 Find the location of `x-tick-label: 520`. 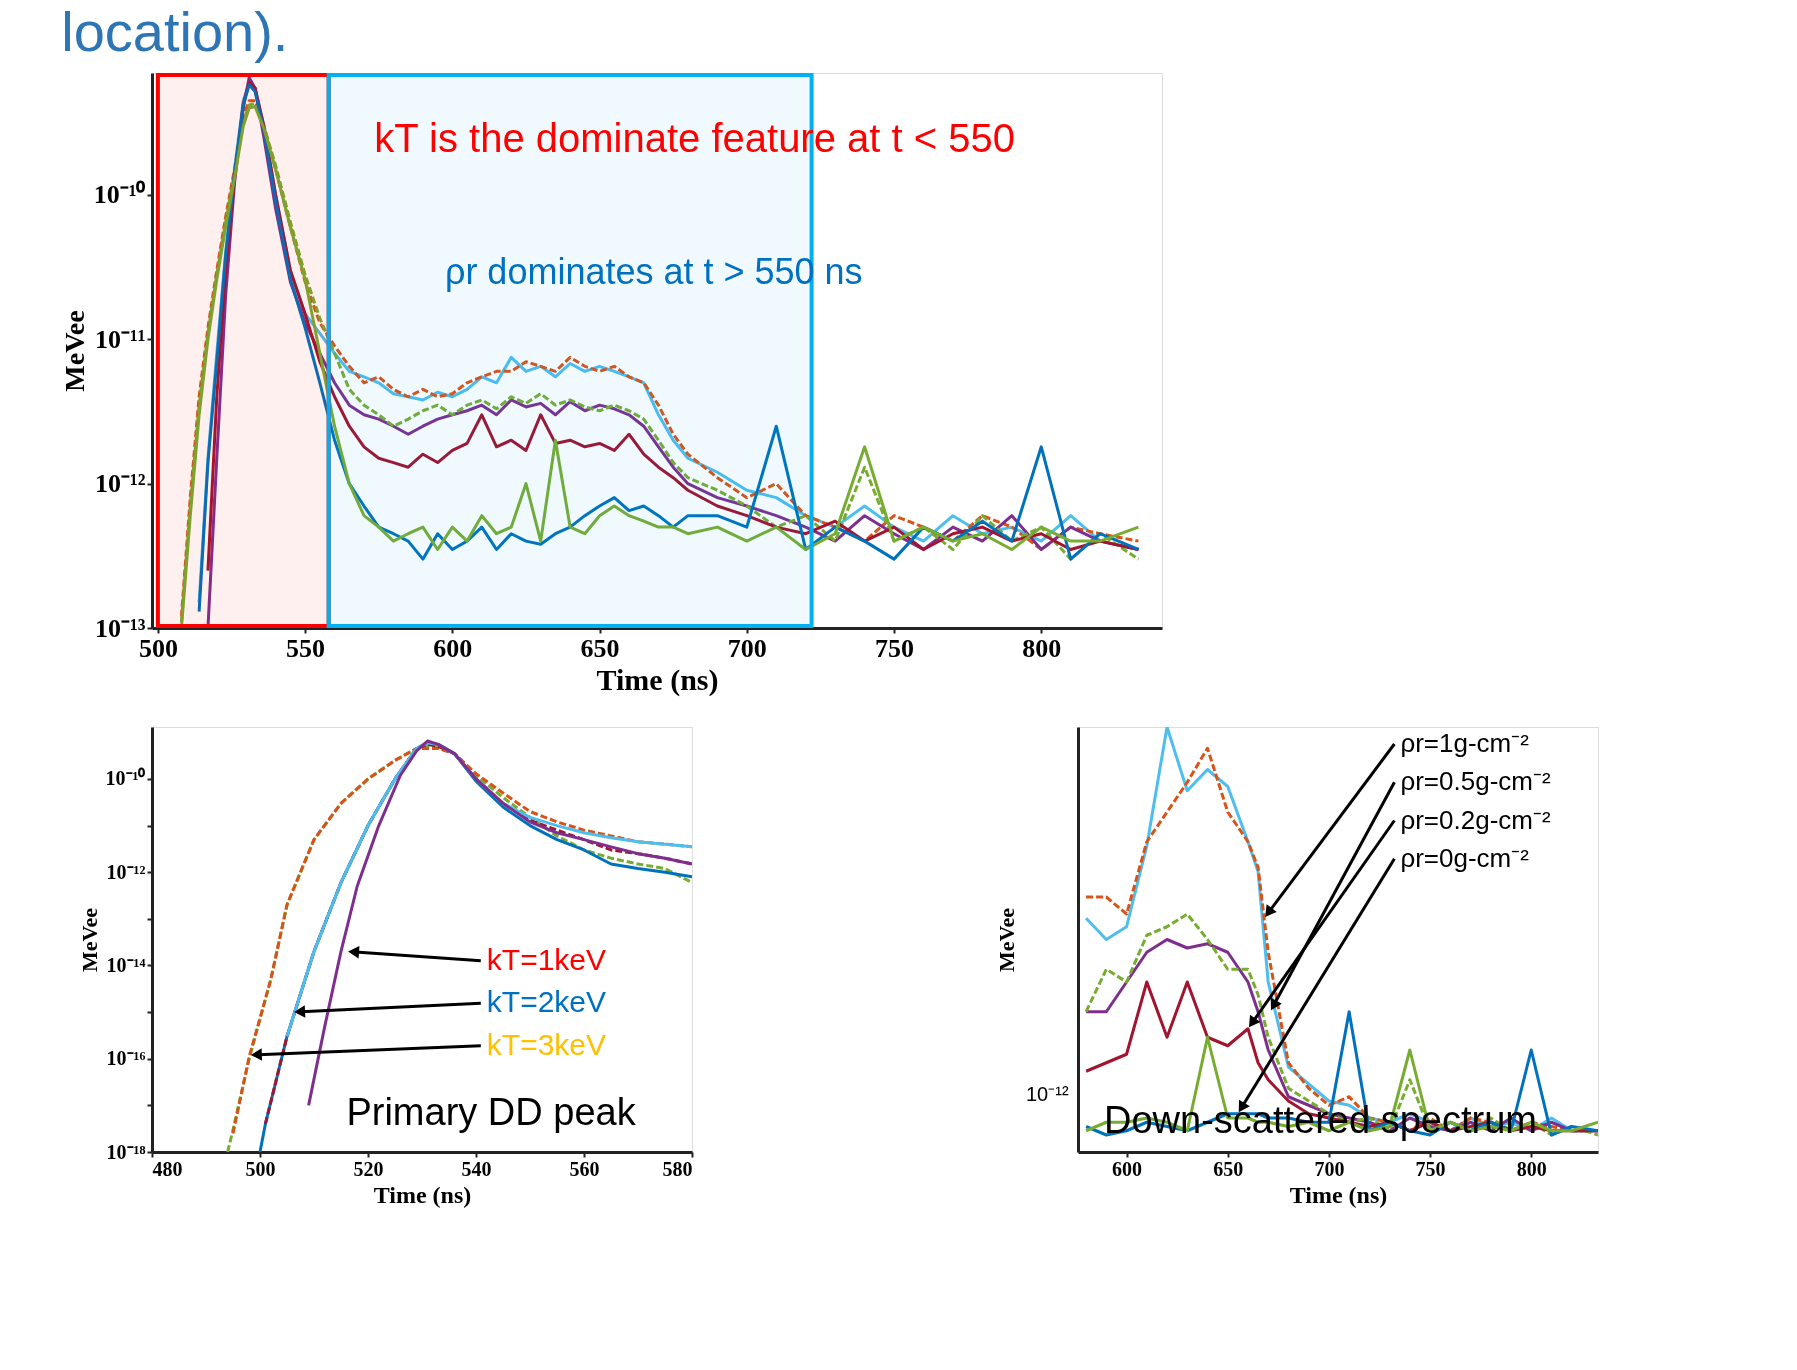

x-tick-label: 520 is located at coordinates (368, 1168).